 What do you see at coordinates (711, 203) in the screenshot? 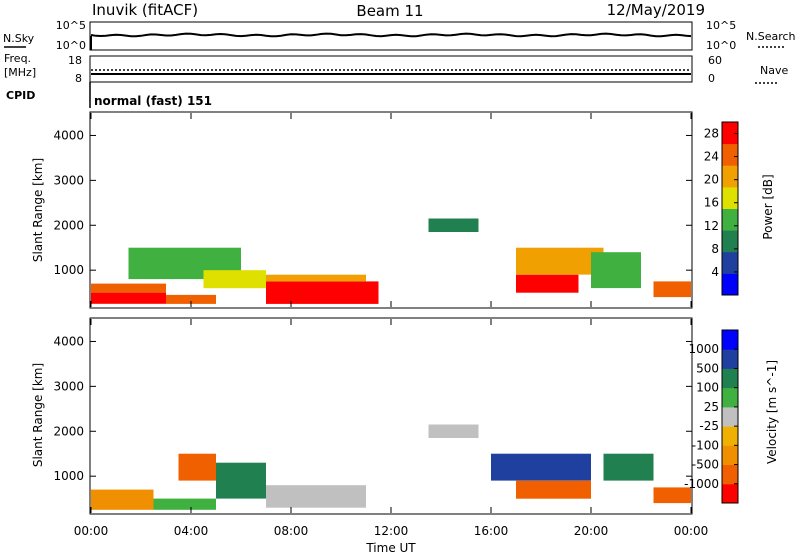
I see `colorbar-tick-label: 16` at bounding box center [711, 203].